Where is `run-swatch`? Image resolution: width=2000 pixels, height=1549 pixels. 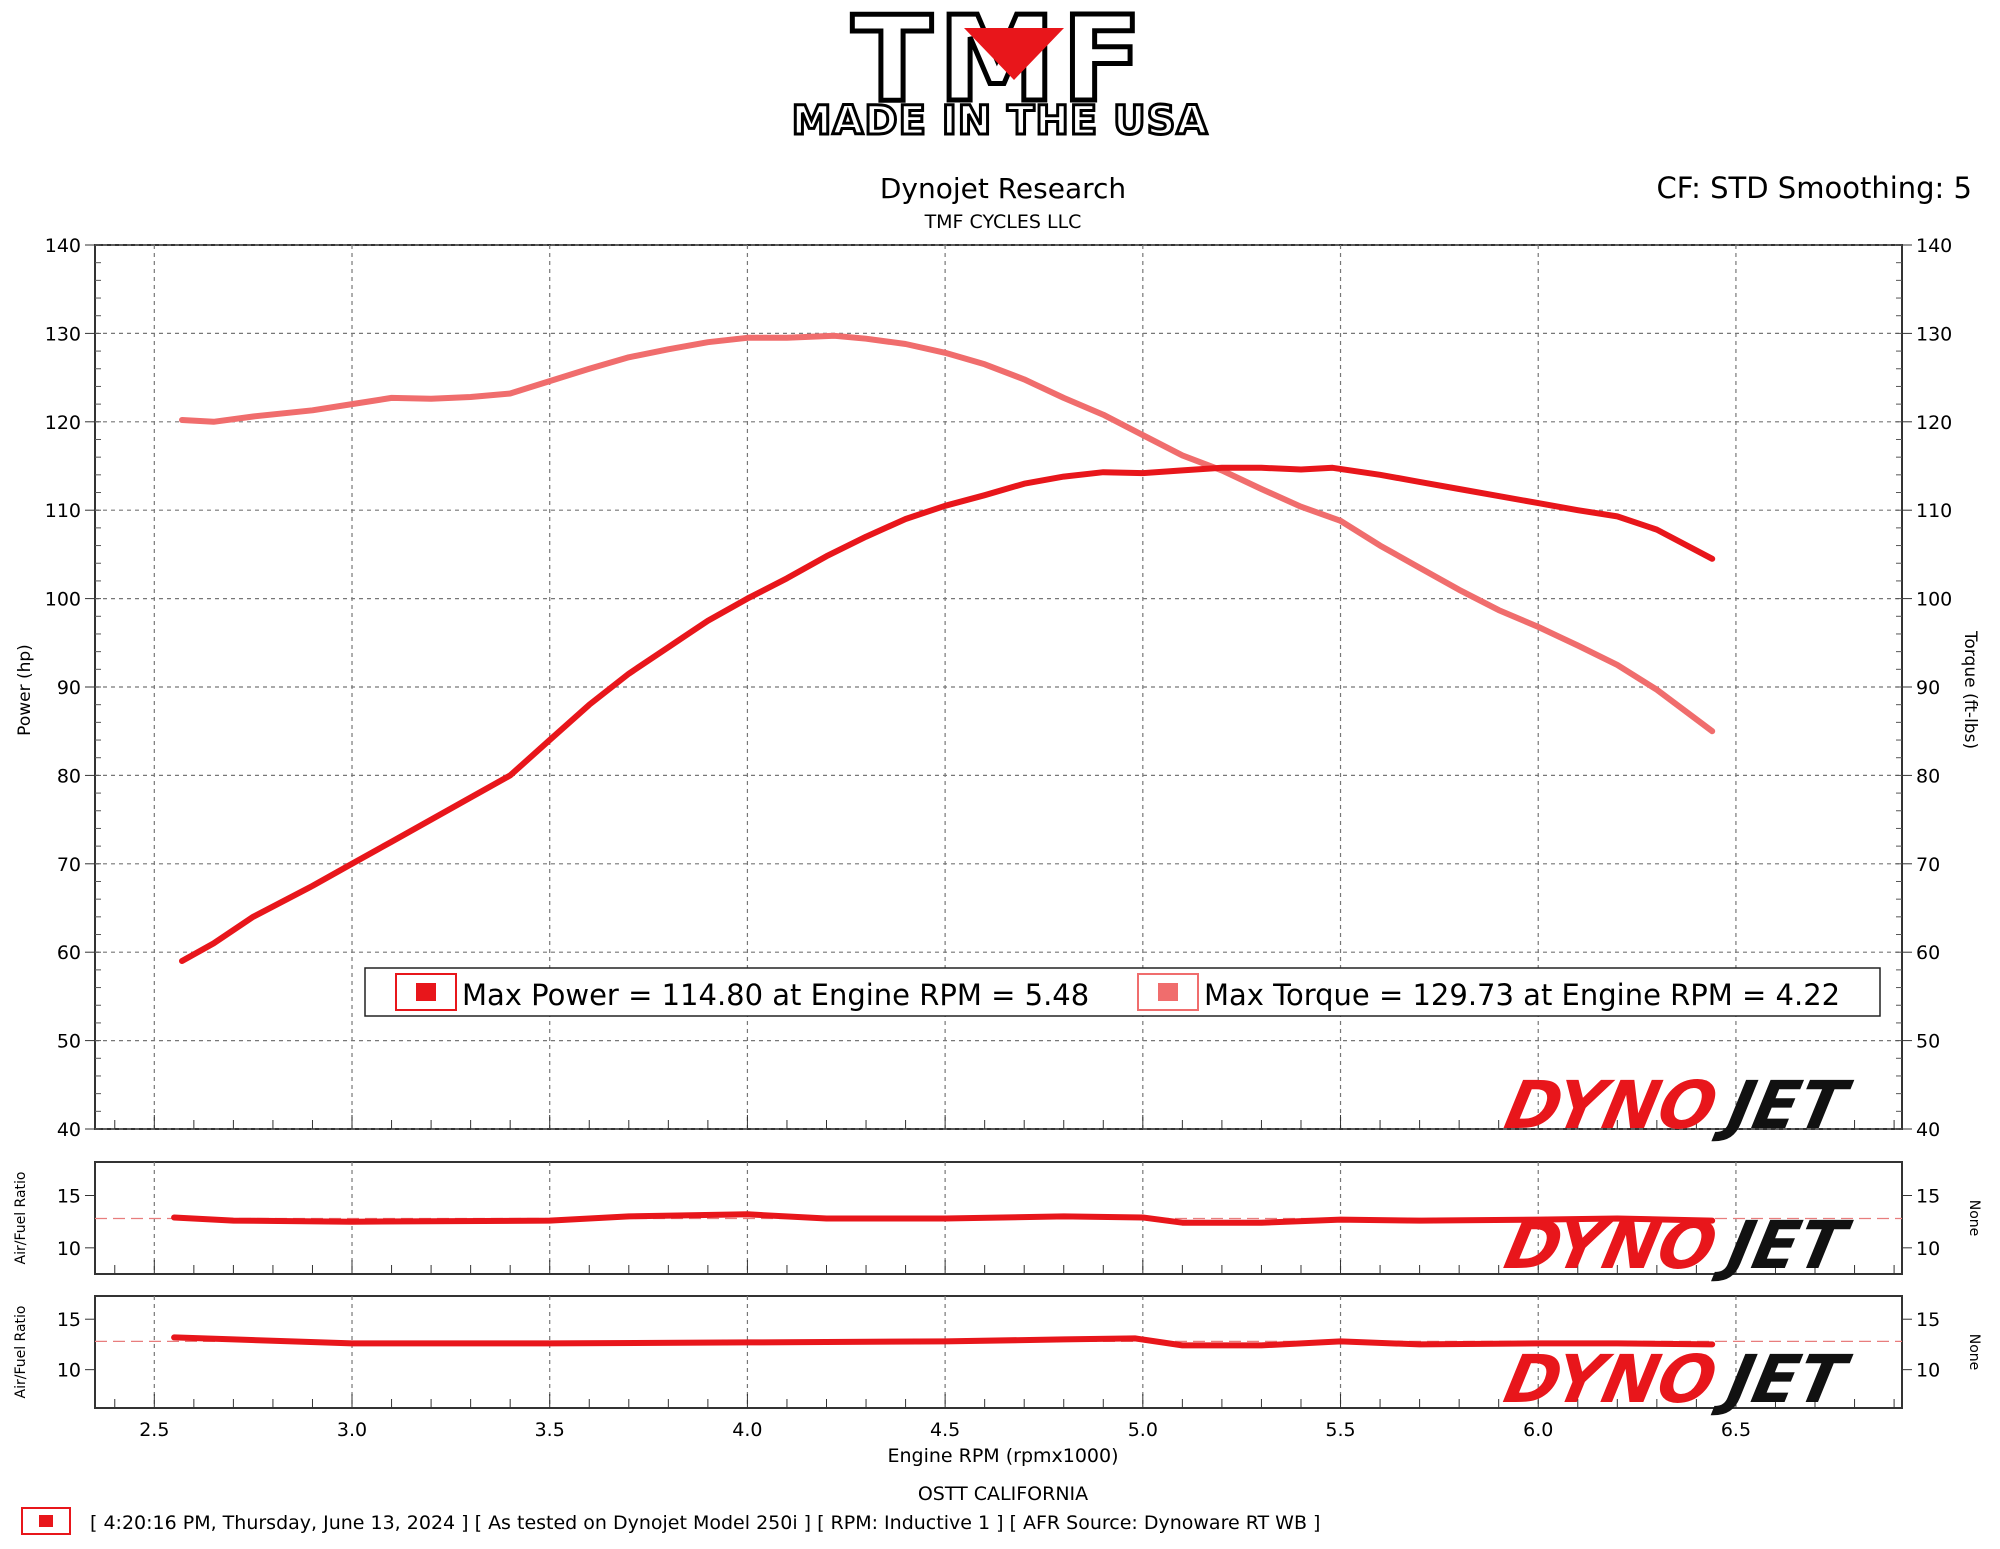 run-swatch is located at coordinates (46, 1521).